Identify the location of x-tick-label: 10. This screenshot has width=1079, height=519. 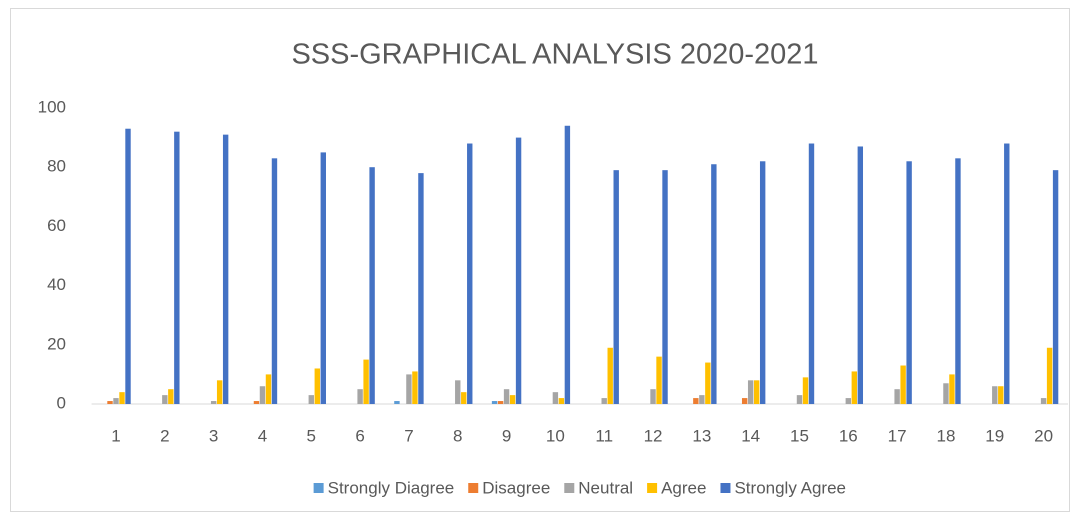
(555, 435).